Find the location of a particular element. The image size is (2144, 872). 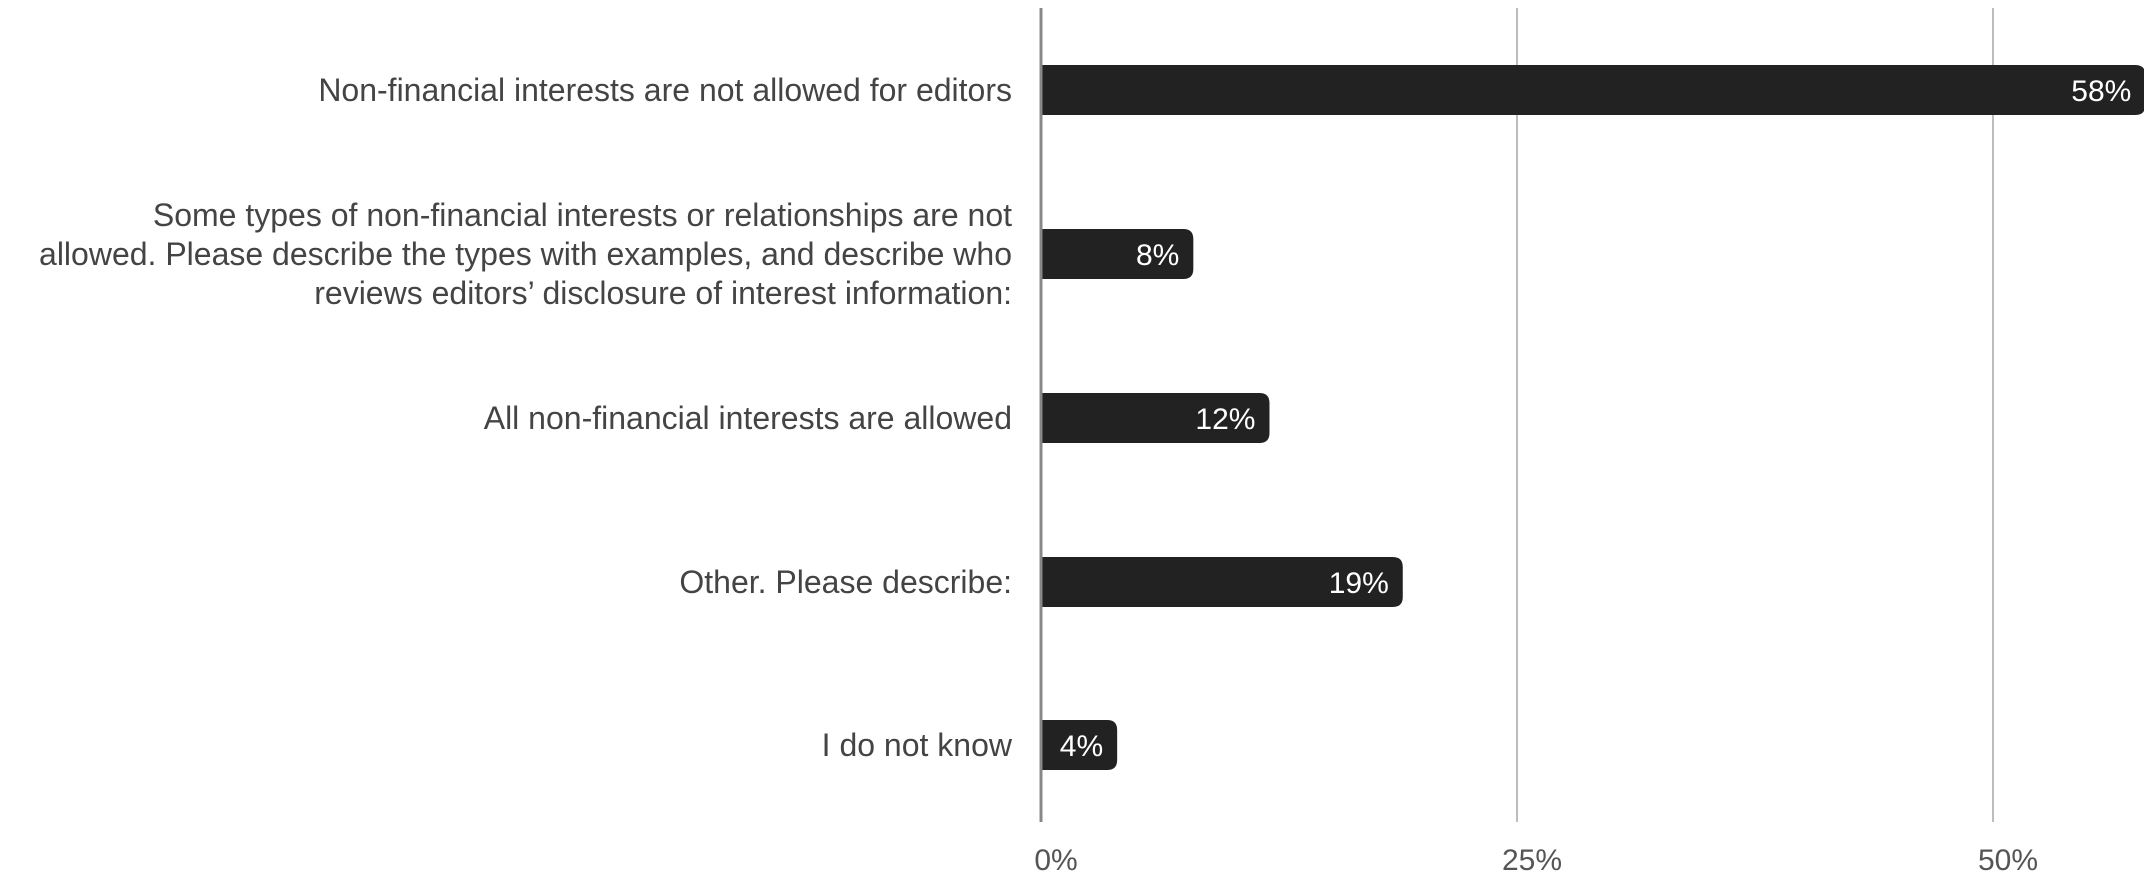

category-label: All non-financial interests are allowed is located at coordinates (748, 418).